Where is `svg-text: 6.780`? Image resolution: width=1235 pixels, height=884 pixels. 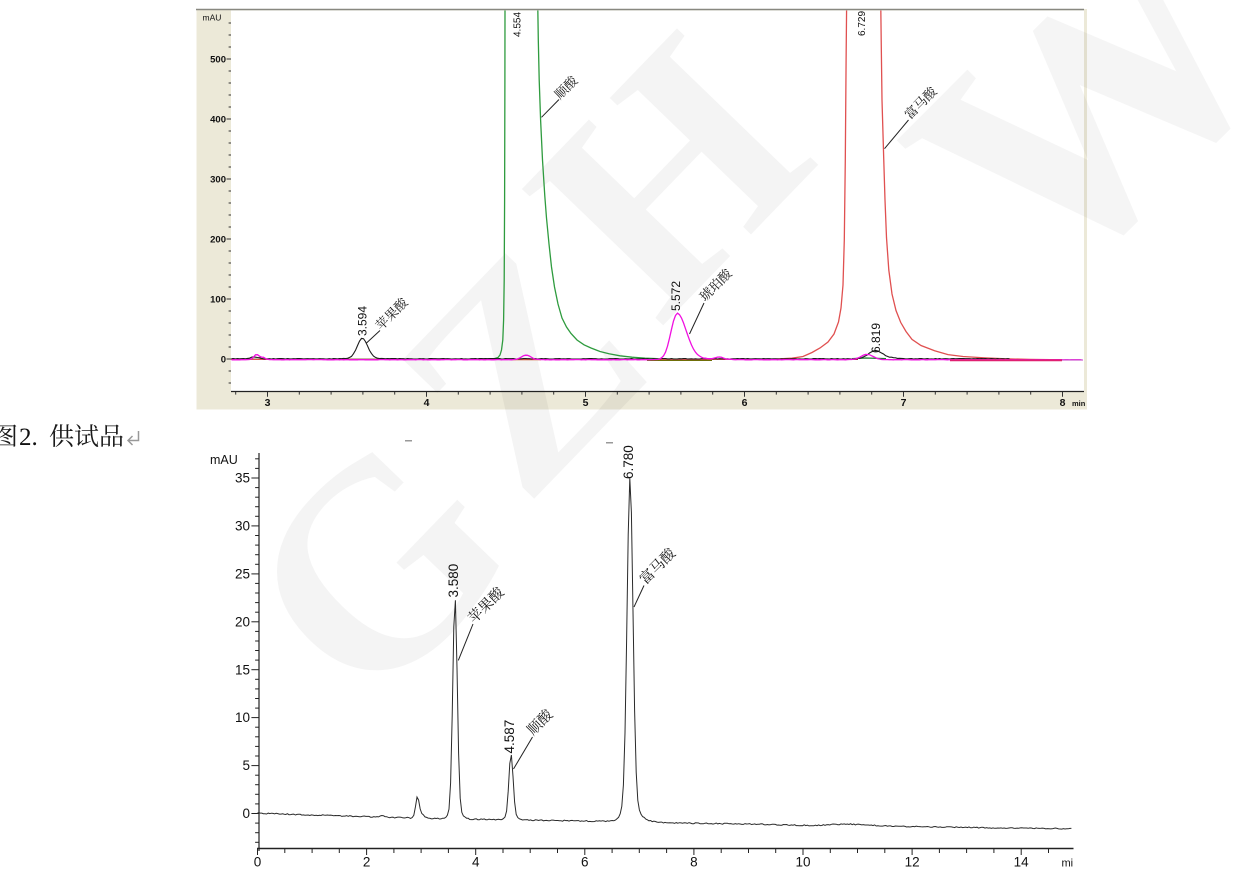 svg-text: 6.780 is located at coordinates (628, 462).